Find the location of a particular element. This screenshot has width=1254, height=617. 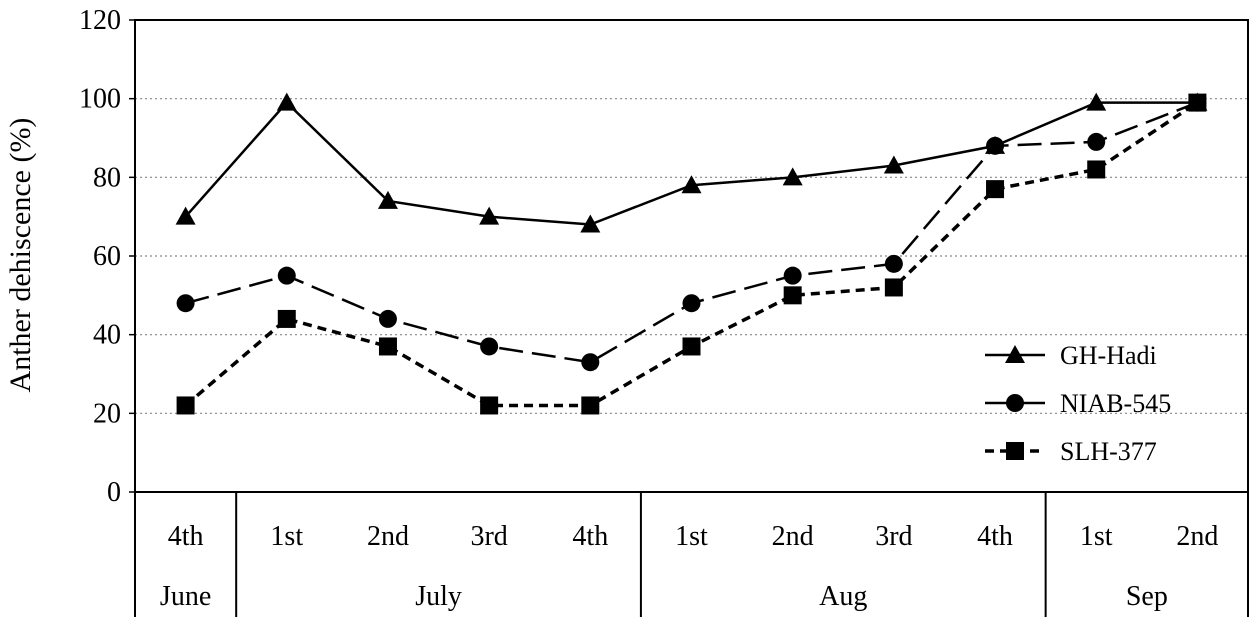

x-group-label: June is located at coordinates (185, 596).